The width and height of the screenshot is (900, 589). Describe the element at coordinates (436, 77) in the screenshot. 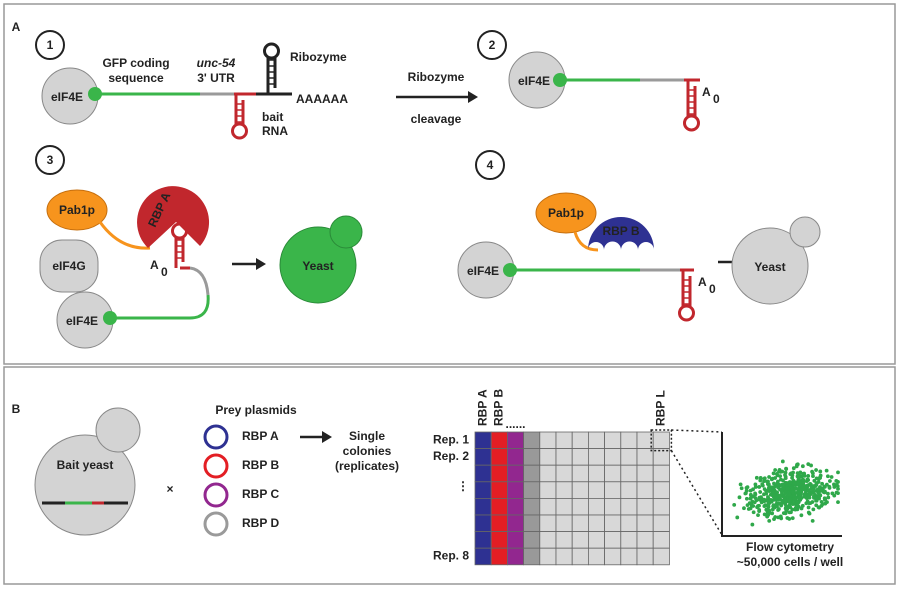

I see `transition-label: Ribozyme` at that location.